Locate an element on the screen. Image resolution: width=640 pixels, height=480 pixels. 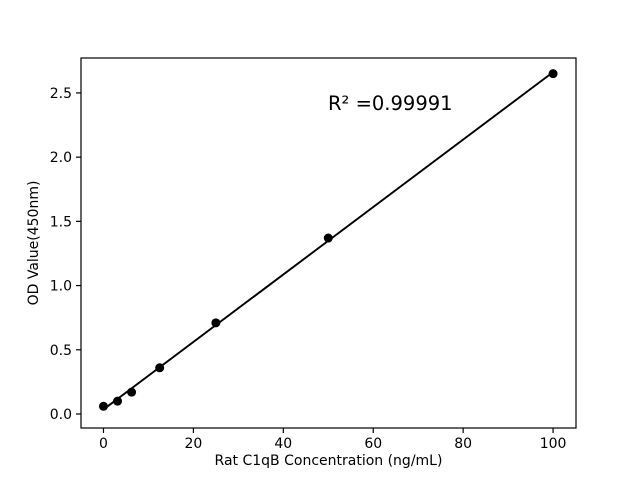
x-tick-label: 60 is located at coordinates (373, 444).